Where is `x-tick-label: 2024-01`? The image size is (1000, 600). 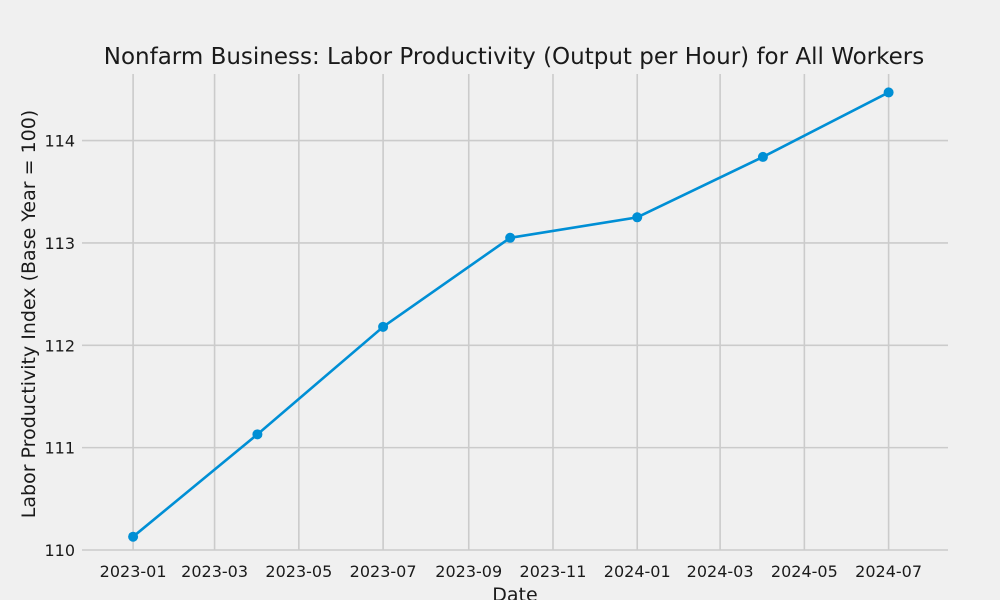 x-tick-label: 2024-01 is located at coordinates (637, 571).